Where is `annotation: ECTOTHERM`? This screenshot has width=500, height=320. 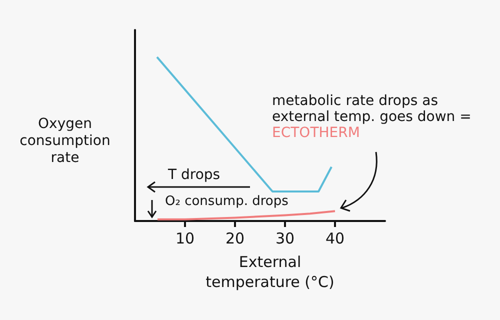 annotation: ECTOTHERM is located at coordinates (316, 133).